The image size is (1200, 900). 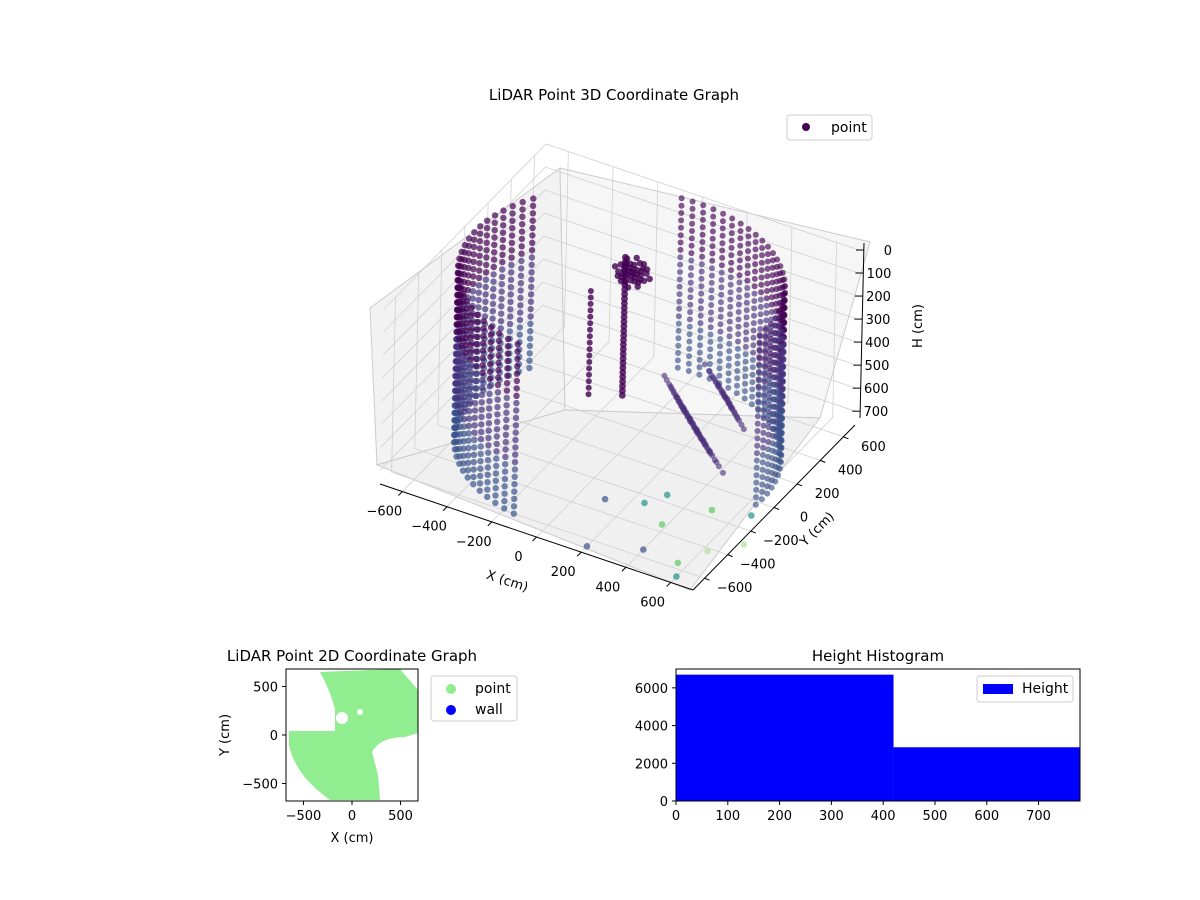 What do you see at coordinates (754, 412) in the screenshot?
I see `grid-line-x` at bounding box center [754, 412].